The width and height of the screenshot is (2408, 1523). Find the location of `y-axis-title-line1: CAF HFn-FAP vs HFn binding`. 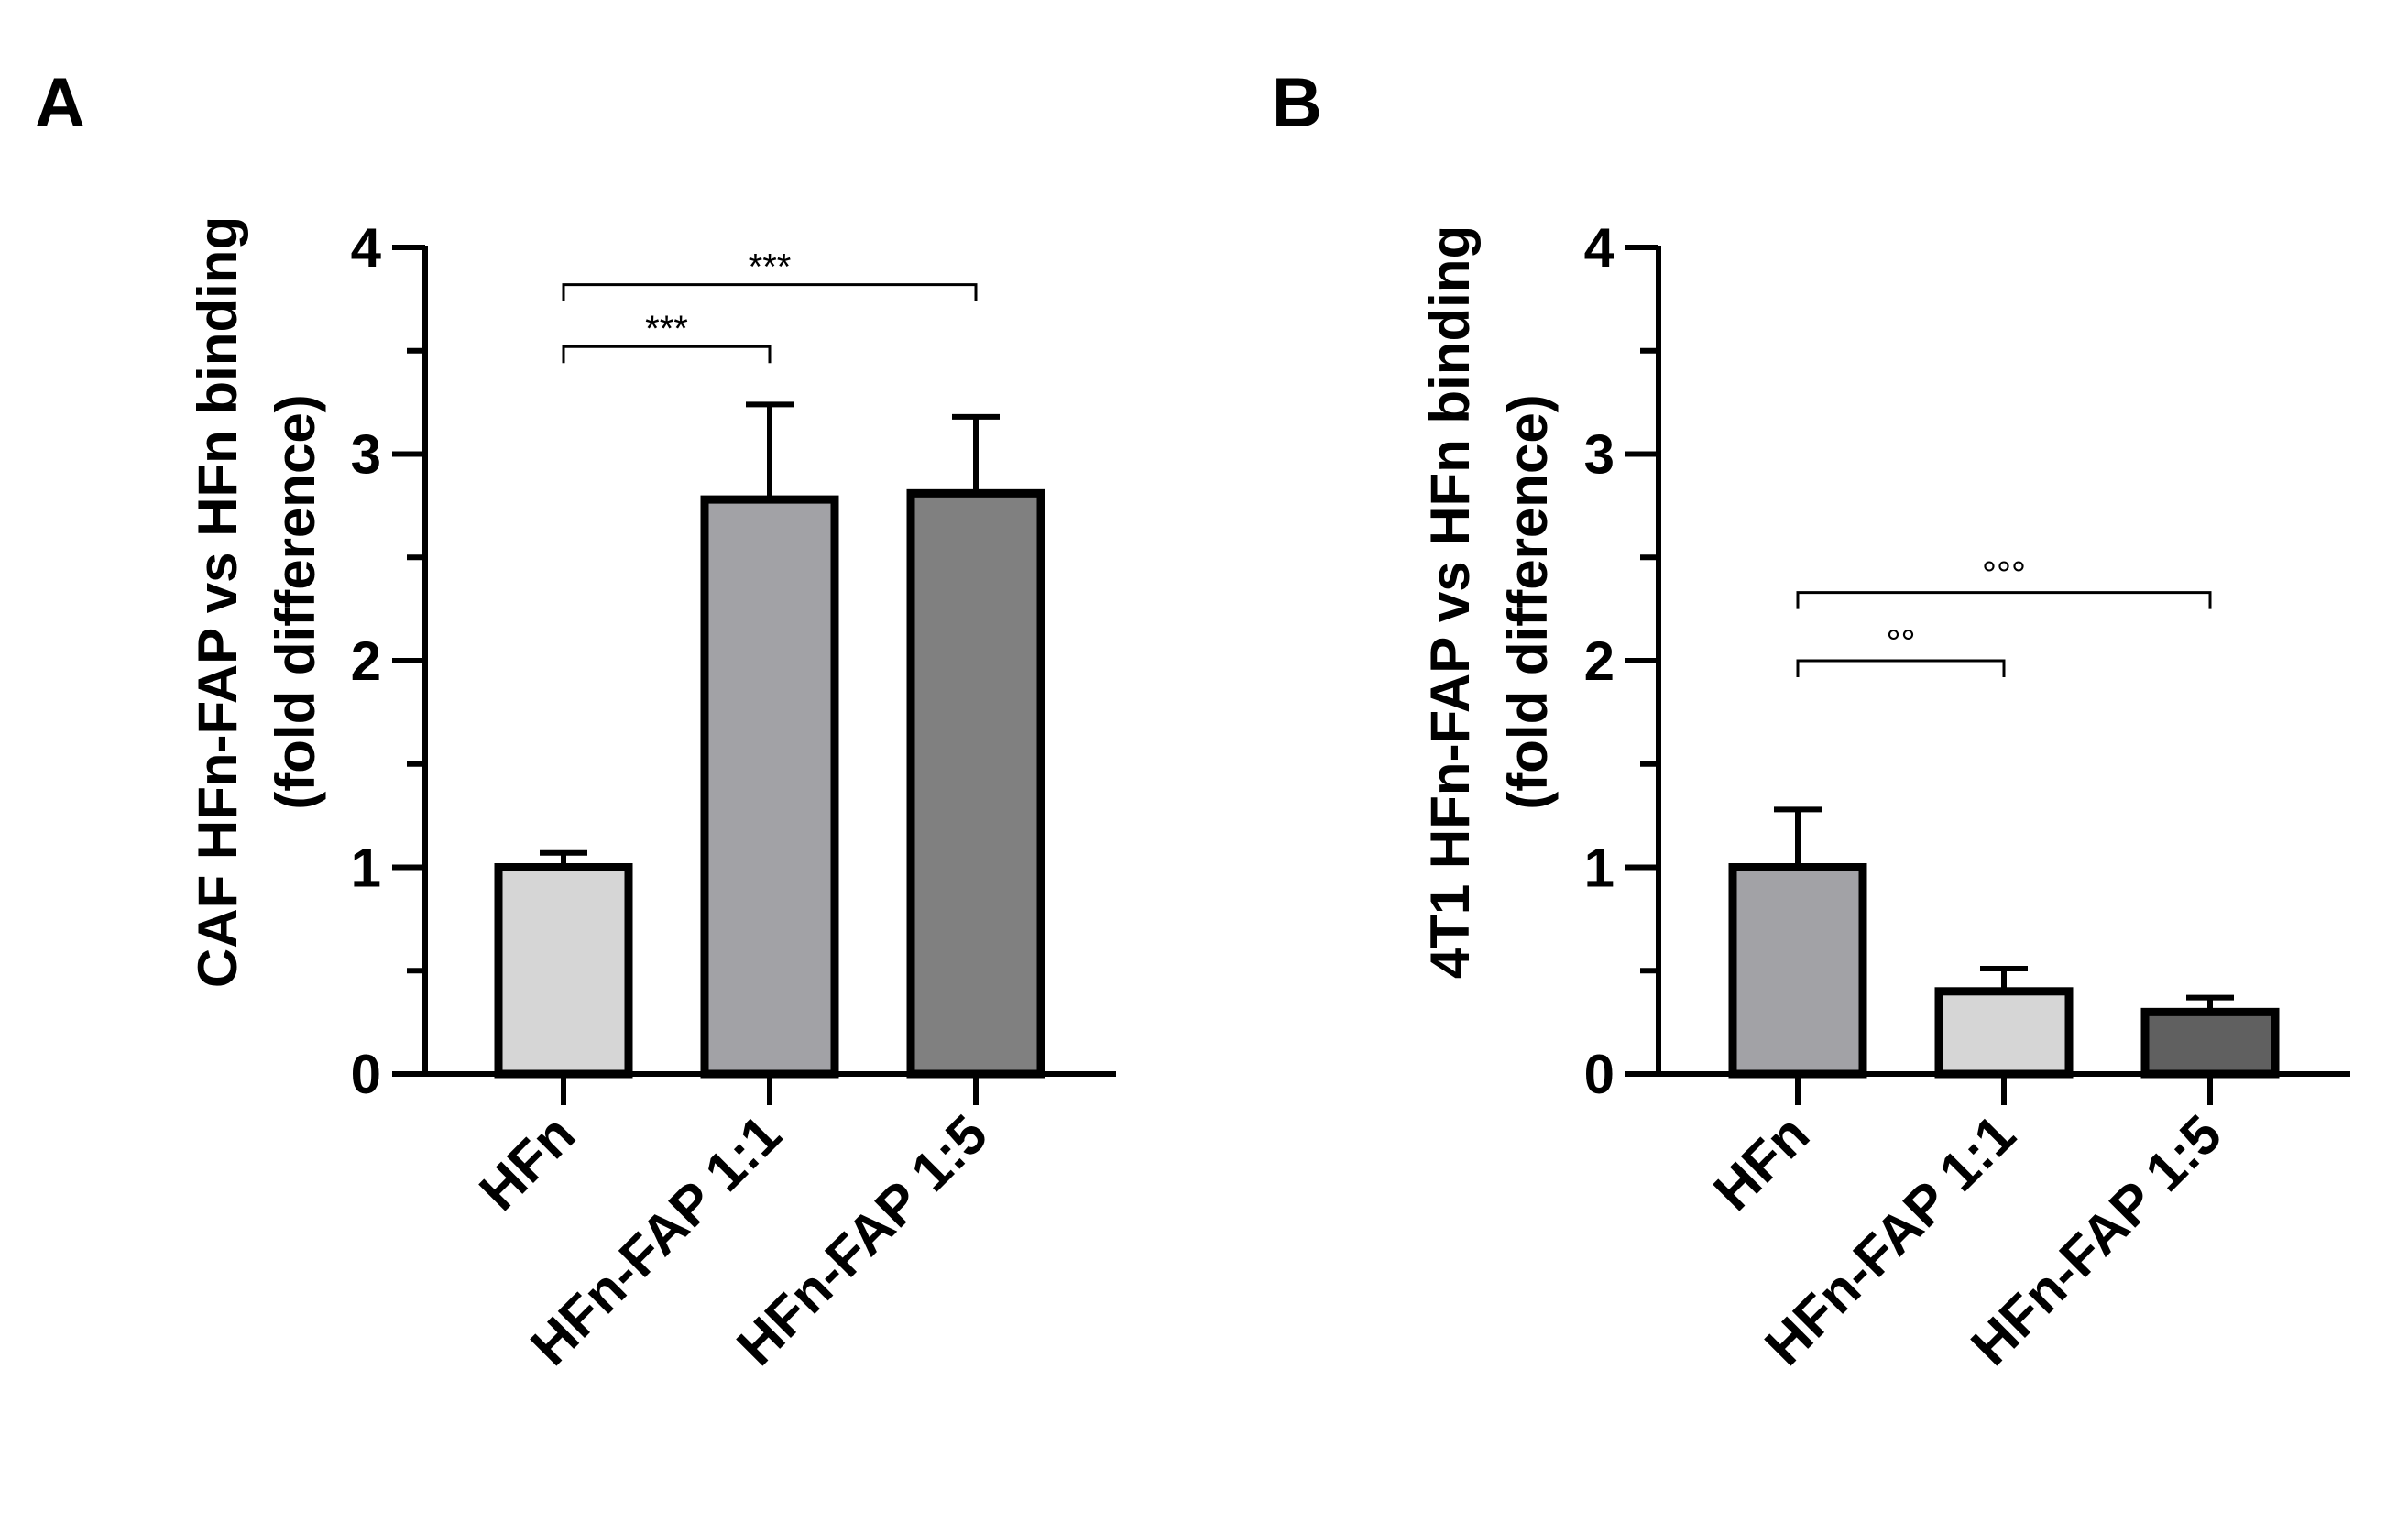

y-axis-title-line1: CAF HFn-FAP vs HFn binding is located at coordinates (218, 602).